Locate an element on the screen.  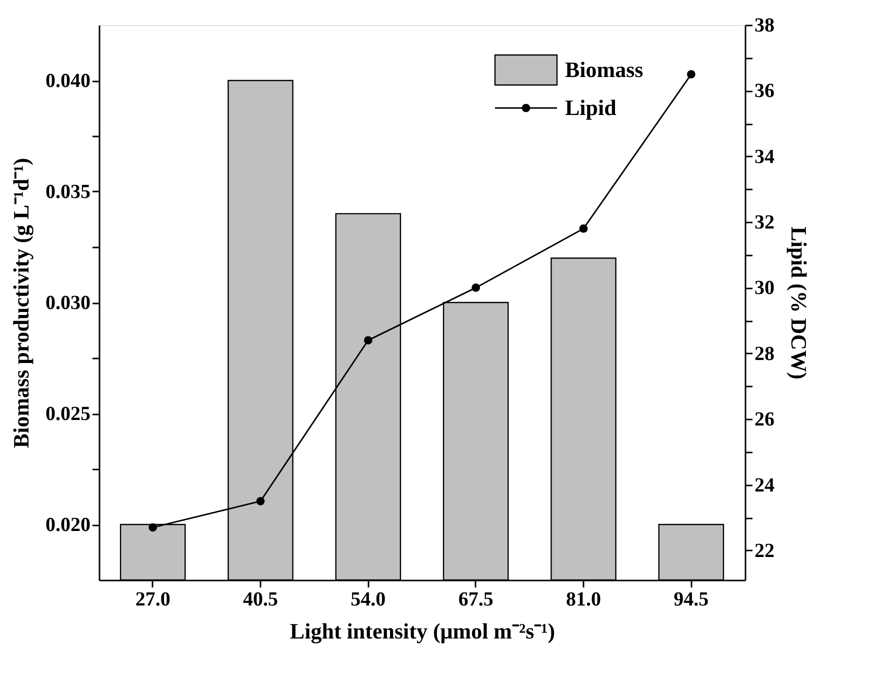
legend-label: Biomass is located at coordinates (604, 69).